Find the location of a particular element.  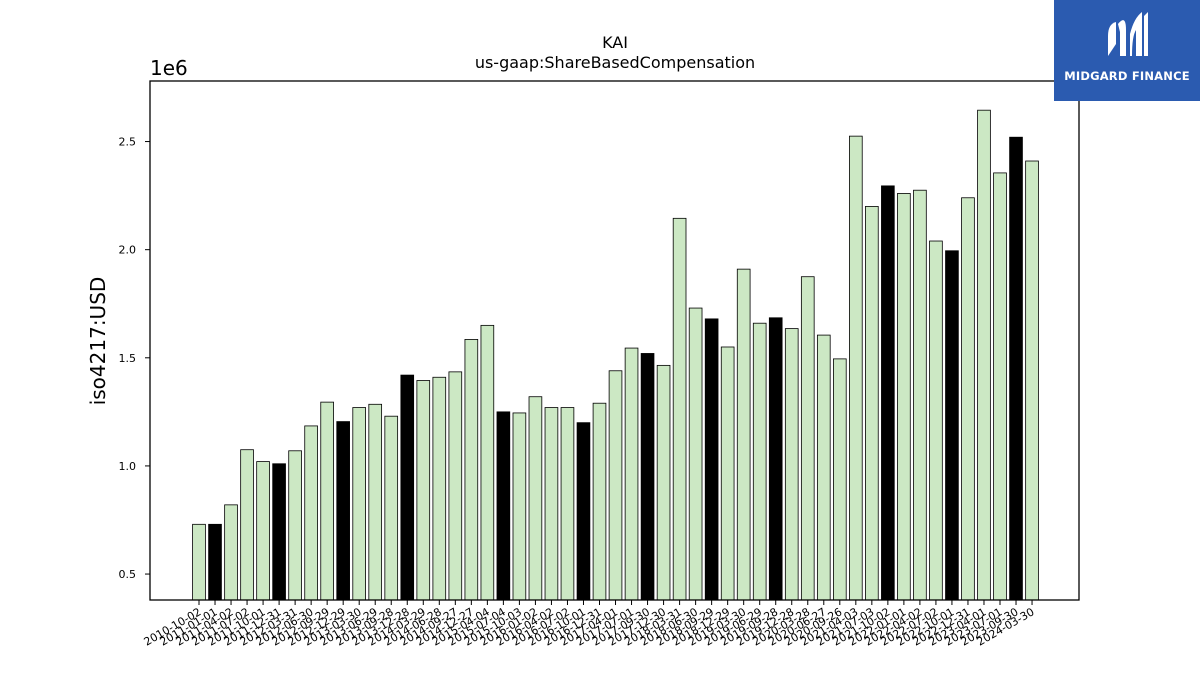

chart-subtitle: us-gaap:ShareBasedCompensation is located at coordinates (615, 62).